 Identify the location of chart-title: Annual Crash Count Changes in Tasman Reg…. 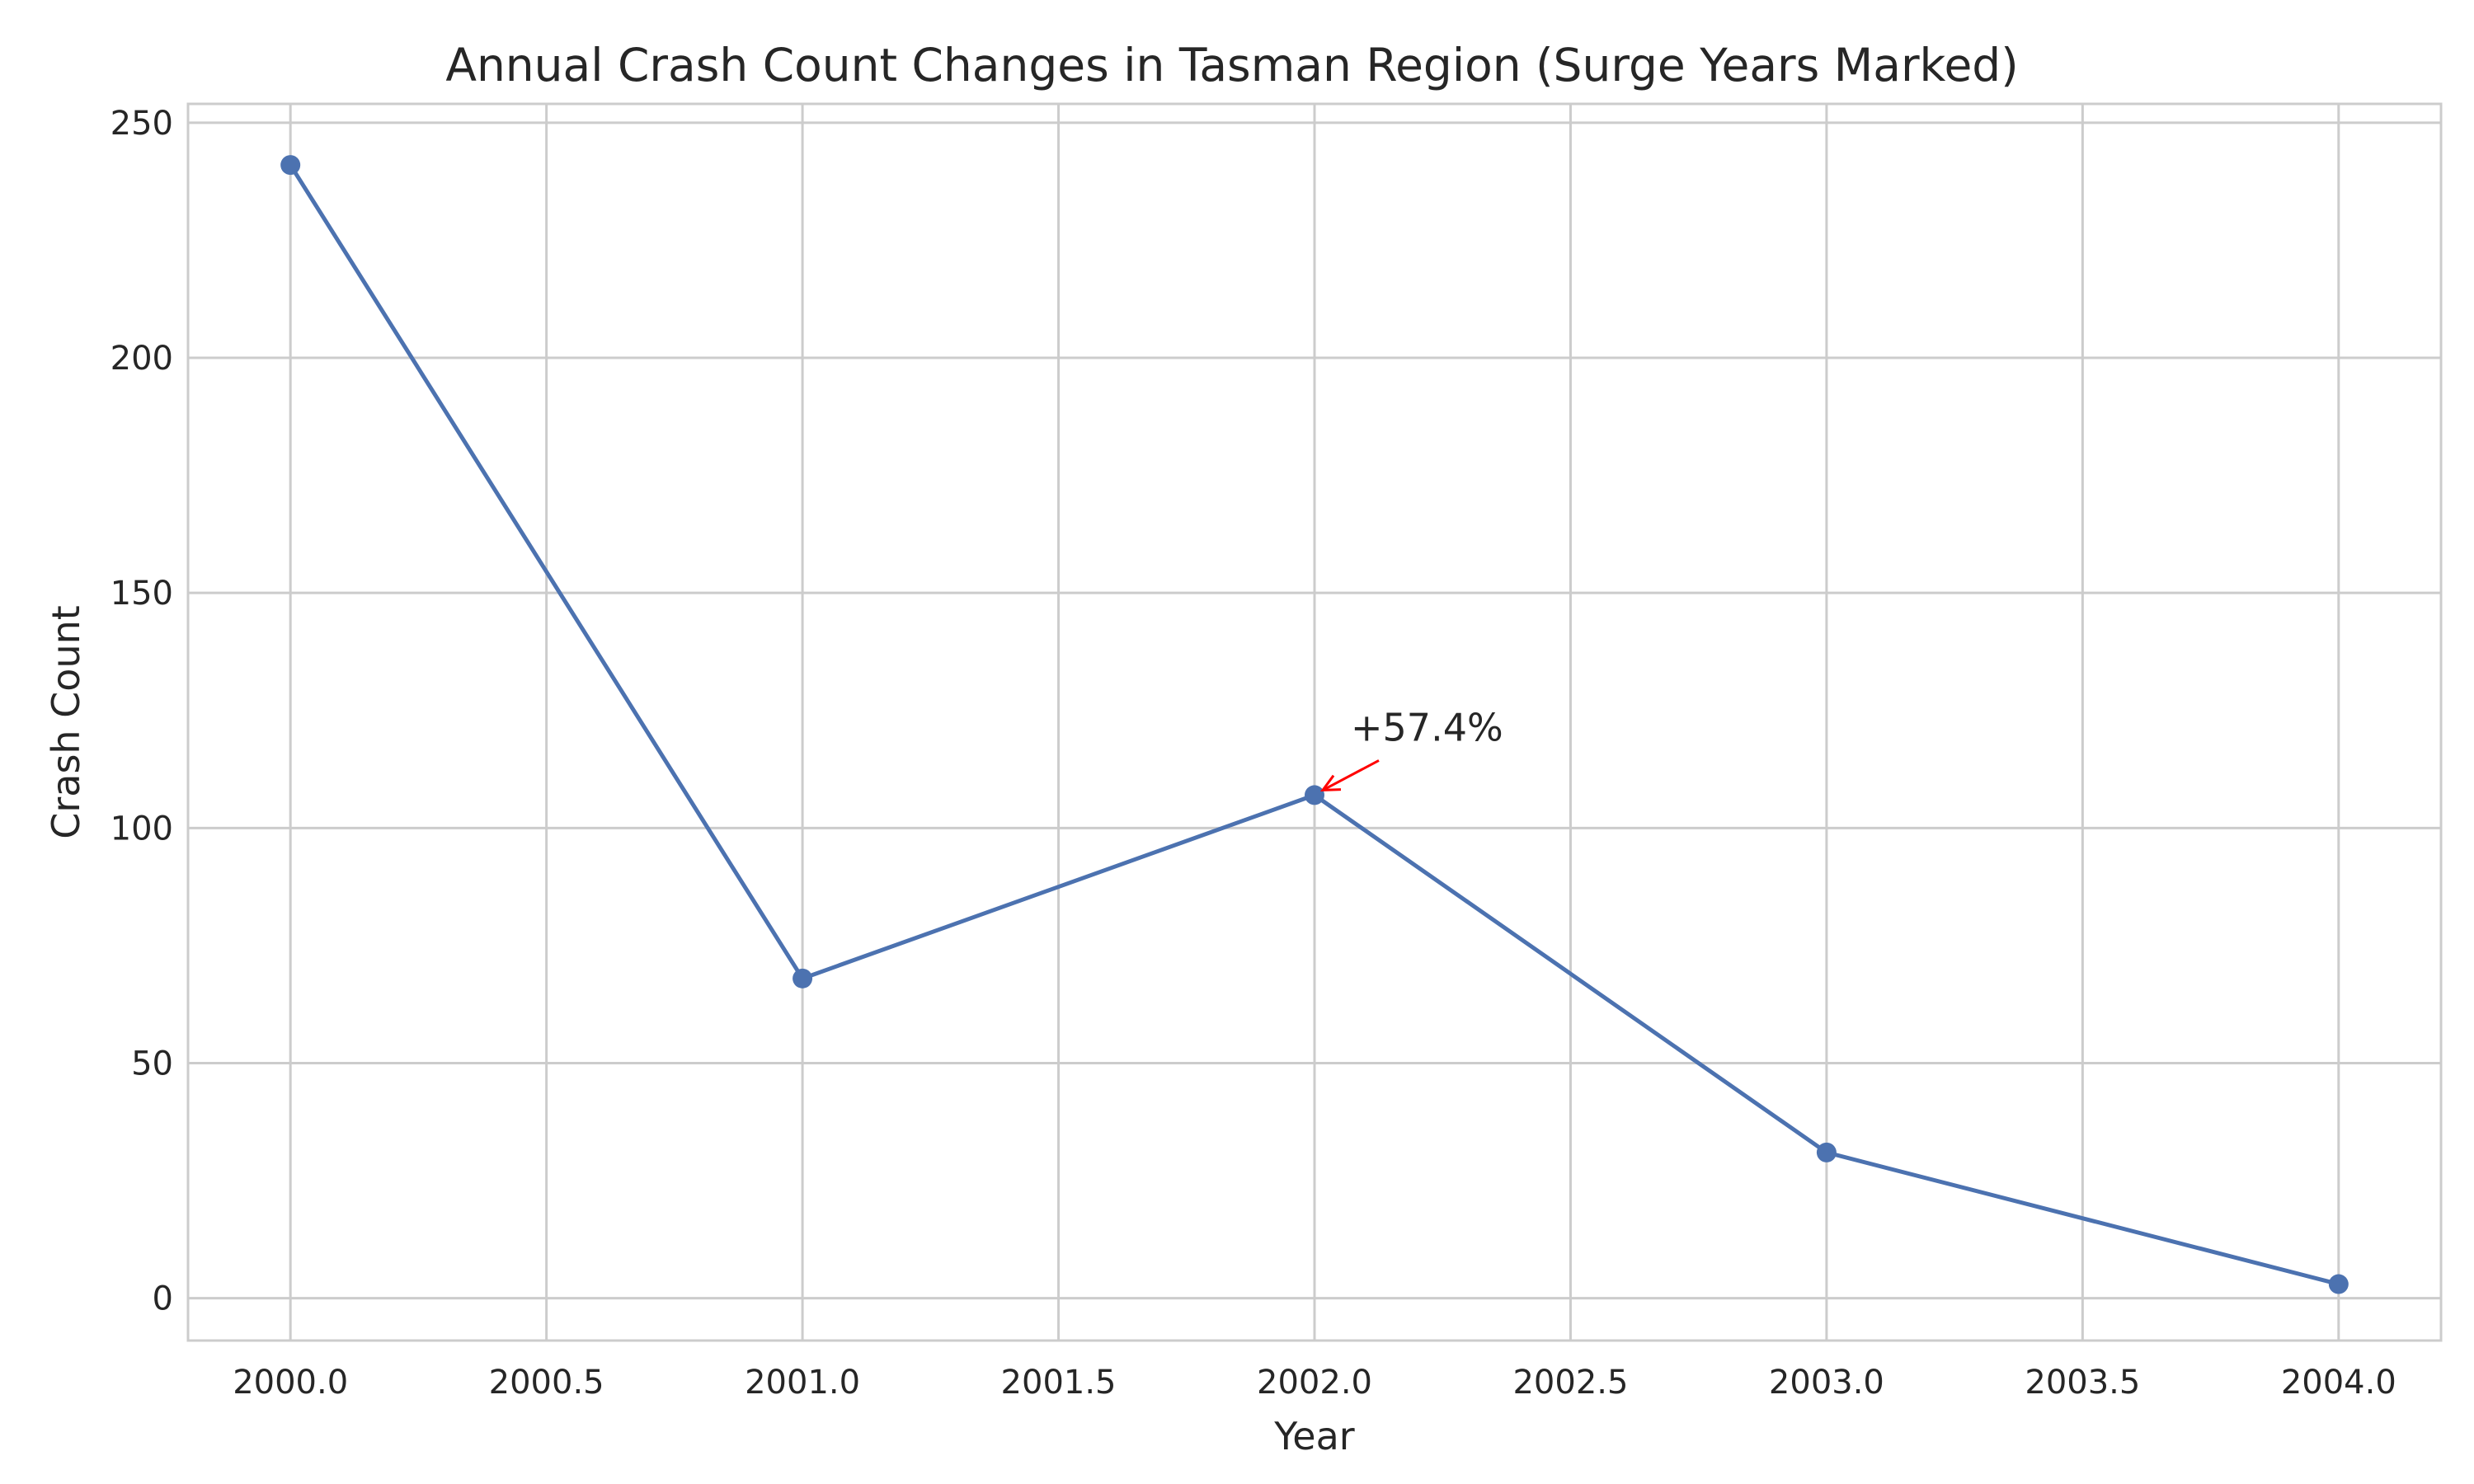
(1231, 65).